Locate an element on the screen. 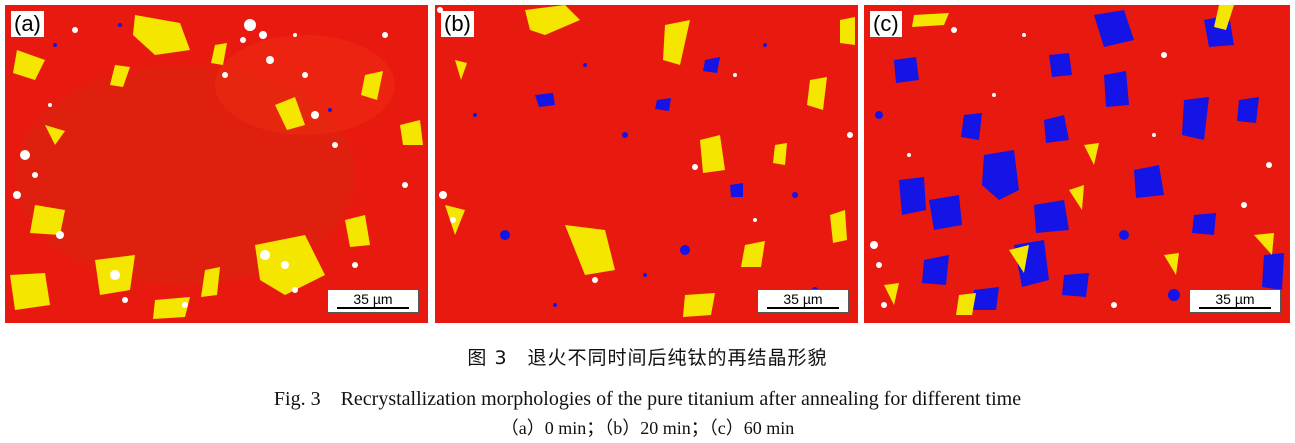 Image resolution: width=1295 pixels, height=443 pixels. scale-bar-label-a: 35 µm is located at coordinates (373, 299).